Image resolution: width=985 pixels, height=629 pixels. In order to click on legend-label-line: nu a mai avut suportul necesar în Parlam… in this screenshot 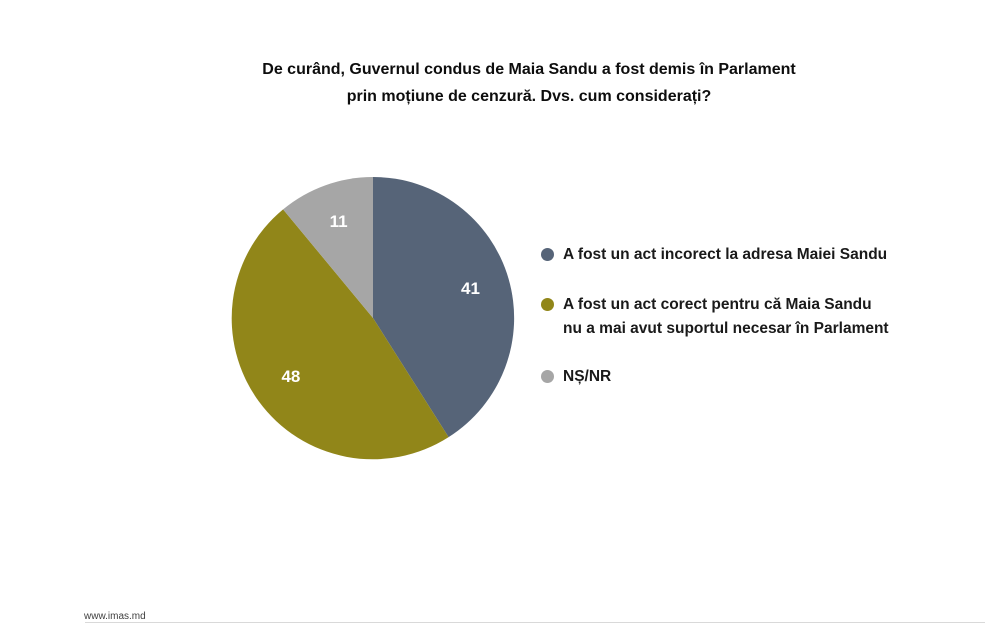, I will do `click(726, 328)`.